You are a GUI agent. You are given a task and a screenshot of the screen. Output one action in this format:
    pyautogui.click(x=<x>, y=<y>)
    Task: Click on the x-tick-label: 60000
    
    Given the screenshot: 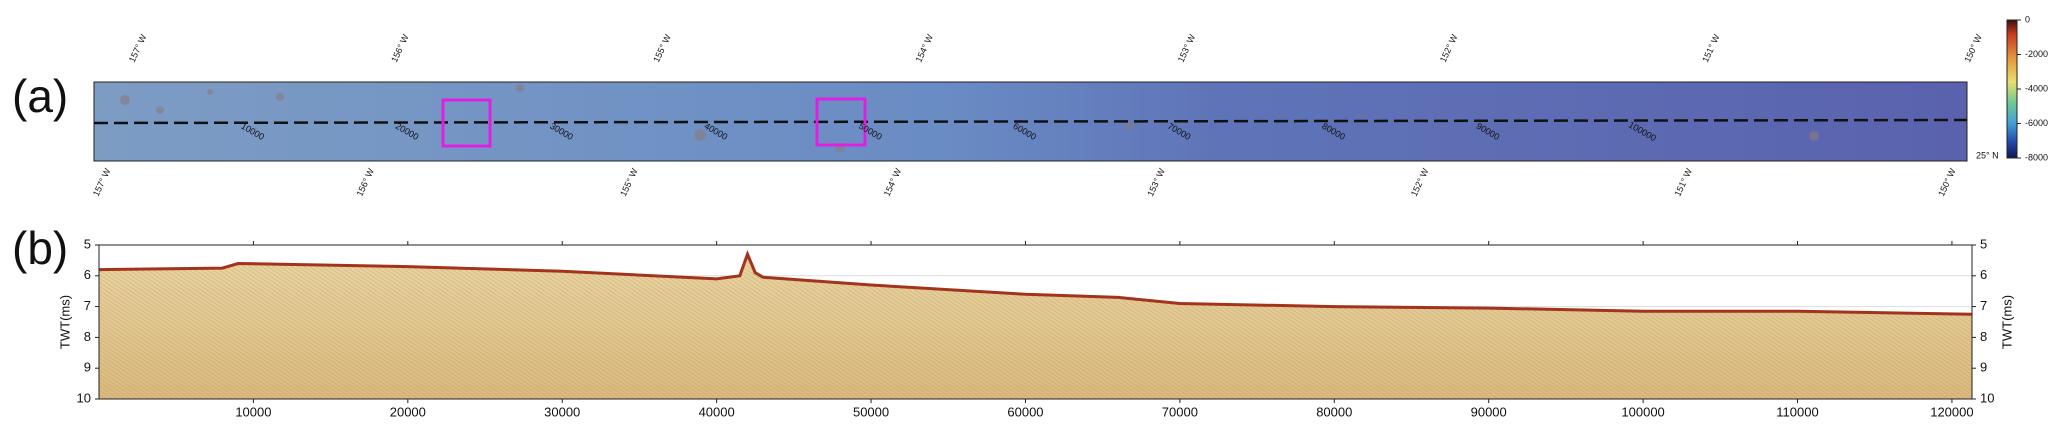 What is the action you would take?
    pyautogui.click(x=1025, y=411)
    